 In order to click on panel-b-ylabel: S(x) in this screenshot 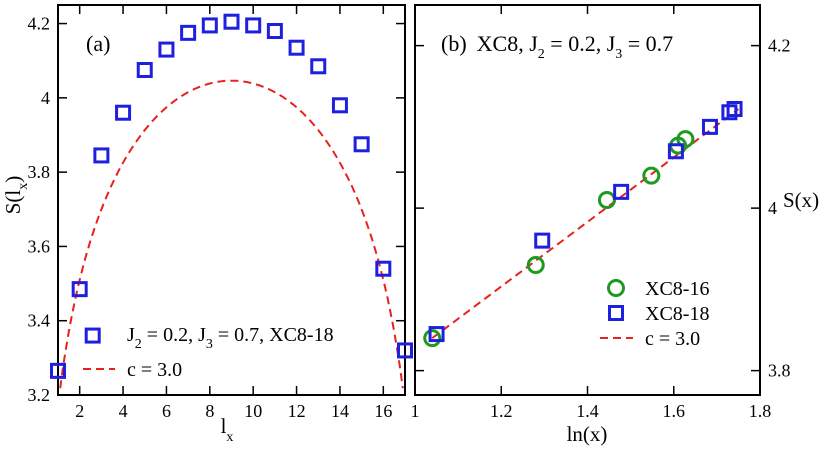, I will do `click(801, 200)`.